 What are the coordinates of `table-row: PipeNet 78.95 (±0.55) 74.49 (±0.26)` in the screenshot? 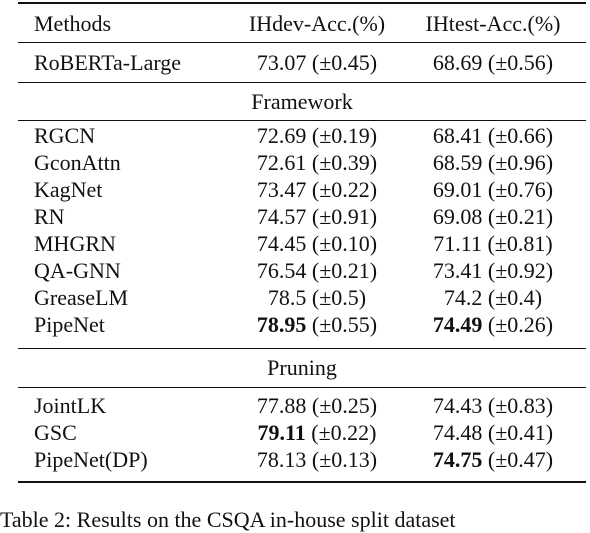 It's located at (295, 325).